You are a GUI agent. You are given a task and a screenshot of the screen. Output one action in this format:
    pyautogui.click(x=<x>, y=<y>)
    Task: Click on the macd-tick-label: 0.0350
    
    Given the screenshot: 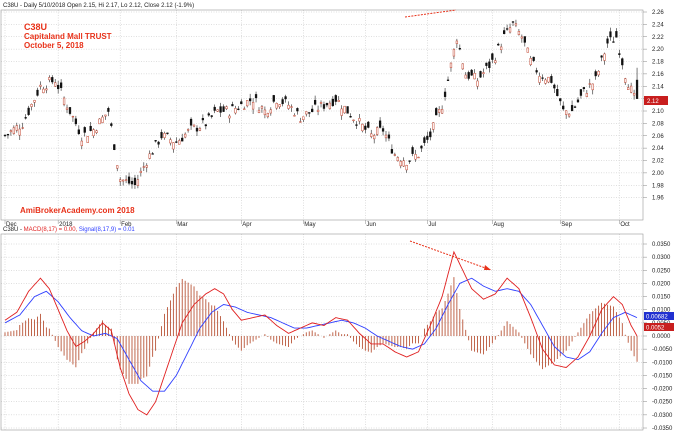 What is the action you would take?
    pyautogui.click(x=661, y=245)
    